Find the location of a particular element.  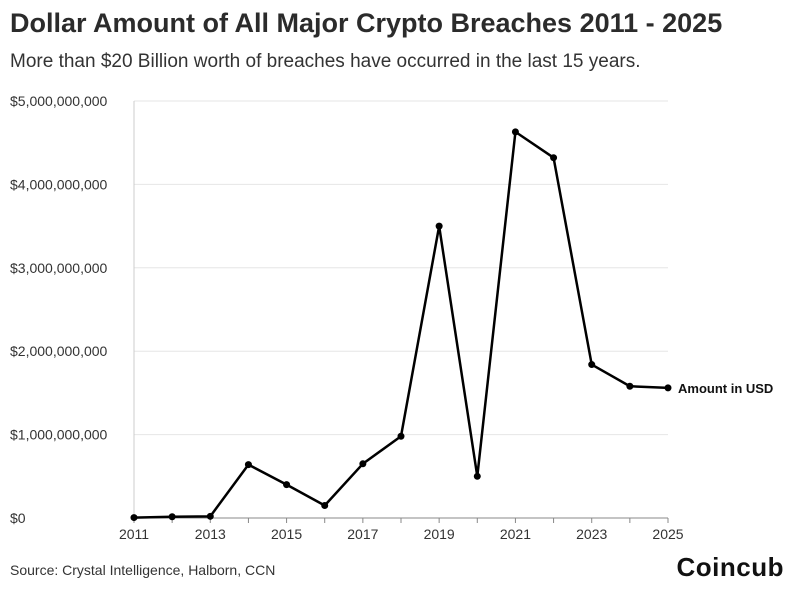

x-tick-label: 2013 is located at coordinates (210, 534).